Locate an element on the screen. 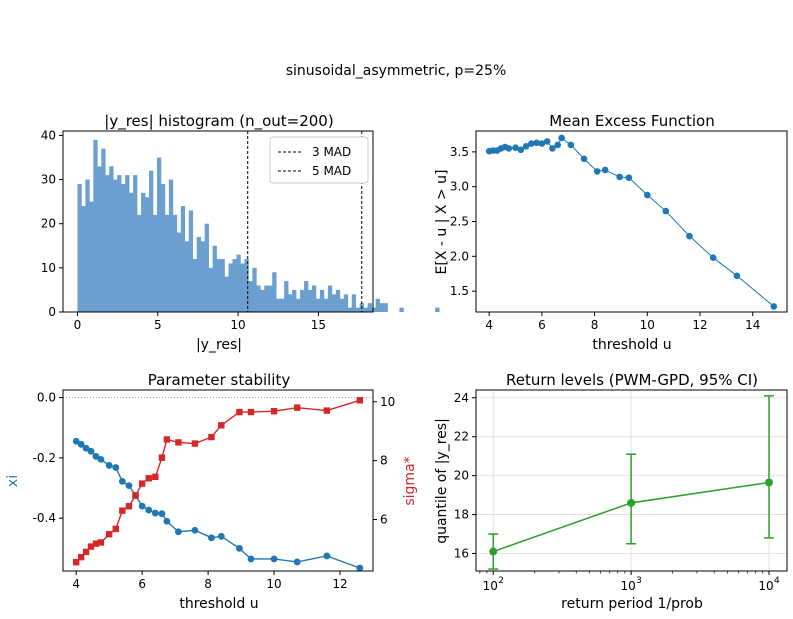 This screenshot has height=619, width=793. y-tick-label: 2.5 is located at coordinates (459, 222).